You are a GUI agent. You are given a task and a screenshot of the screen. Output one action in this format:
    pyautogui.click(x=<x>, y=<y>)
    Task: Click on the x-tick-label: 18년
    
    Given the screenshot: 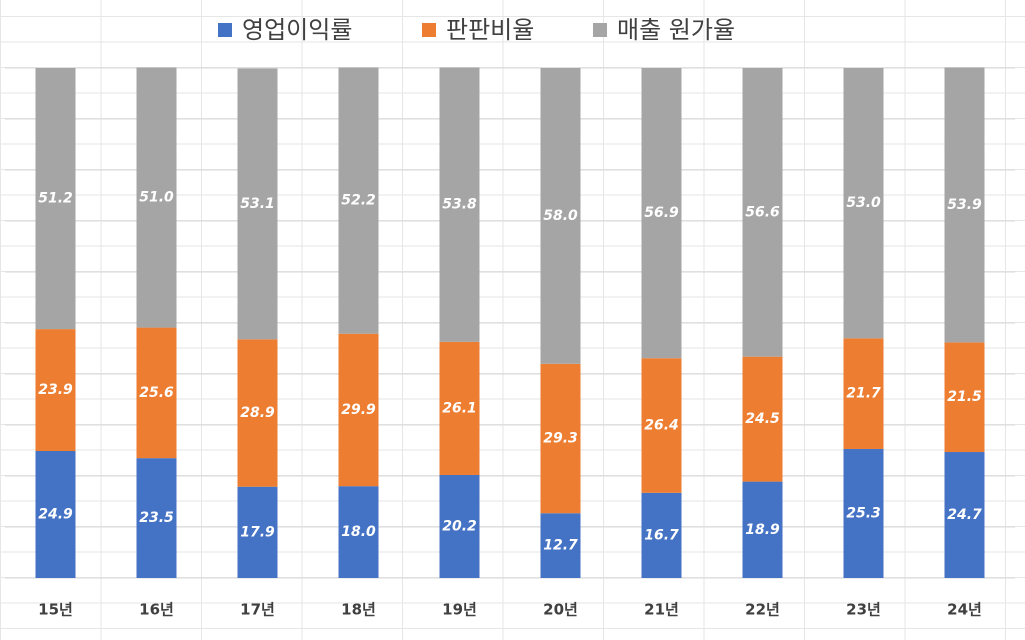 What is the action you would take?
    pyautogui.click(x=358, y=610)
    